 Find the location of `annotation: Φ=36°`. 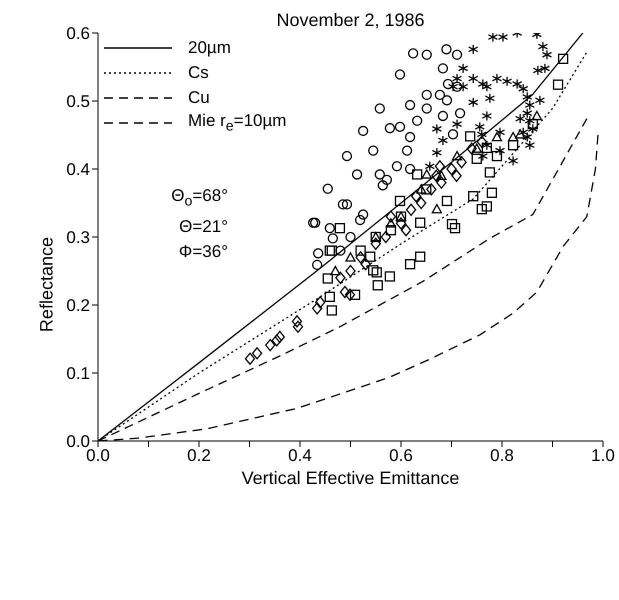

annotation: Φ=36° is located at coordinates (203, 252).